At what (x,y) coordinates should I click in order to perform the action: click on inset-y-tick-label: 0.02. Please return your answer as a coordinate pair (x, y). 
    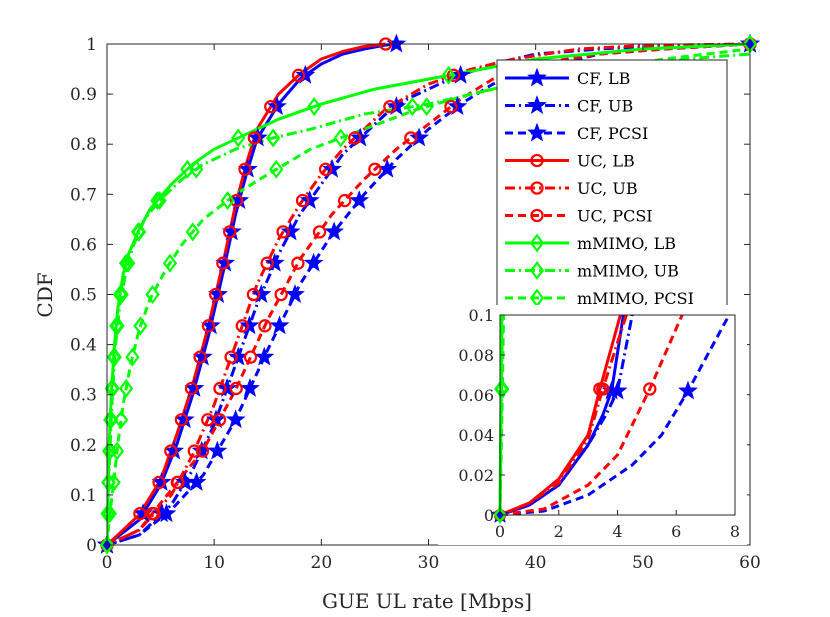
    Looking at the image, I should click on (476, 475).